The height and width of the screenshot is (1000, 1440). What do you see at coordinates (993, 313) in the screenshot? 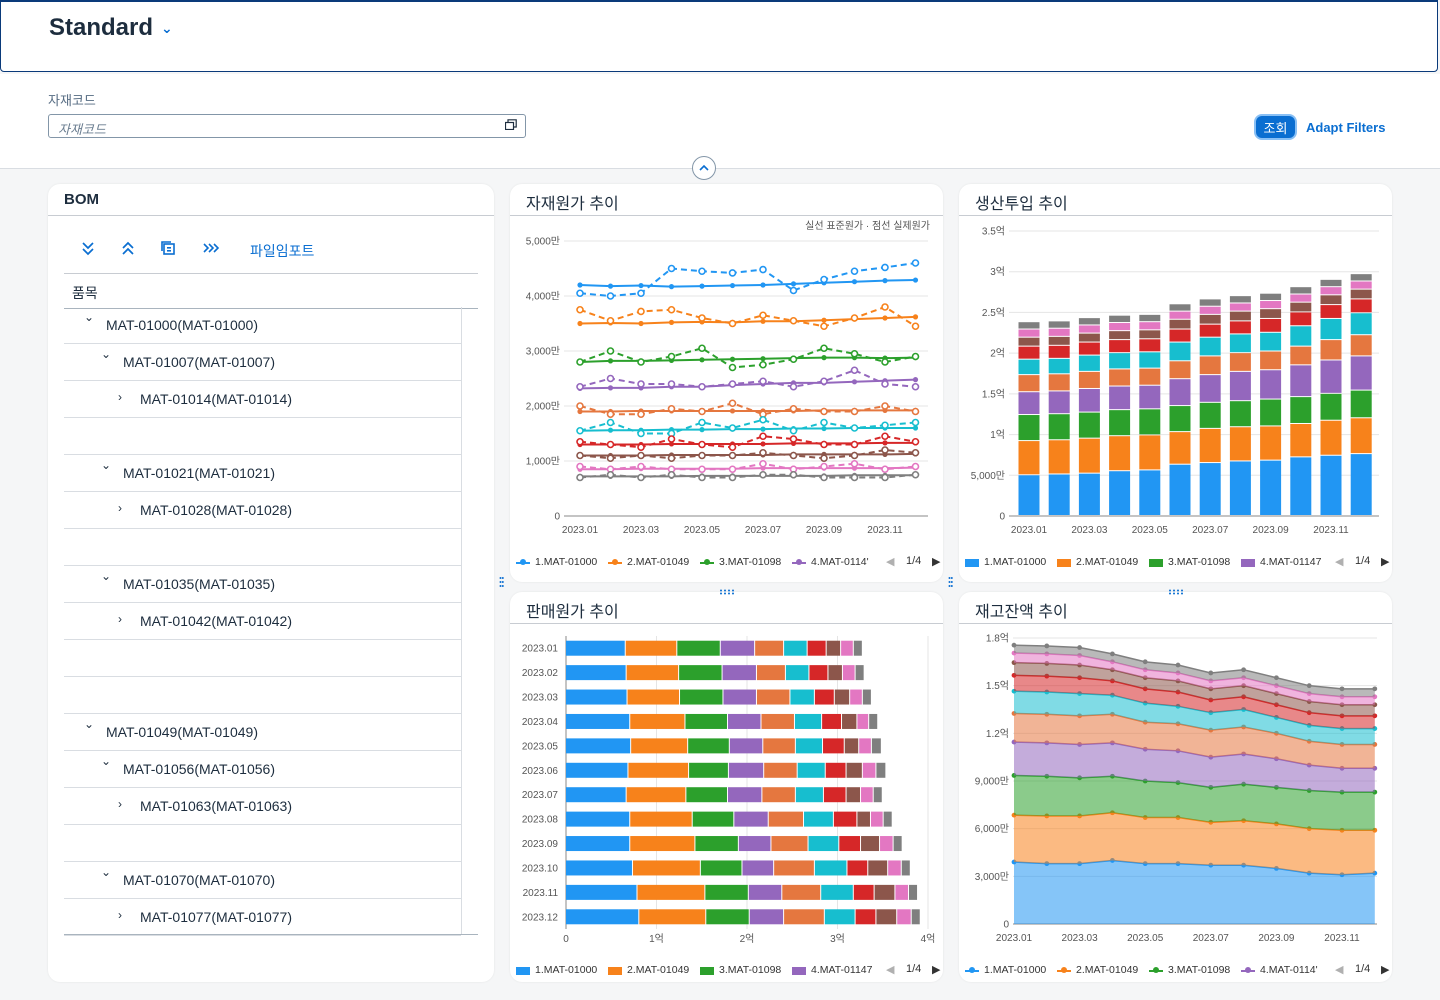
I see `y-tick-label: 2.5억` at bounding box center [993, 313].